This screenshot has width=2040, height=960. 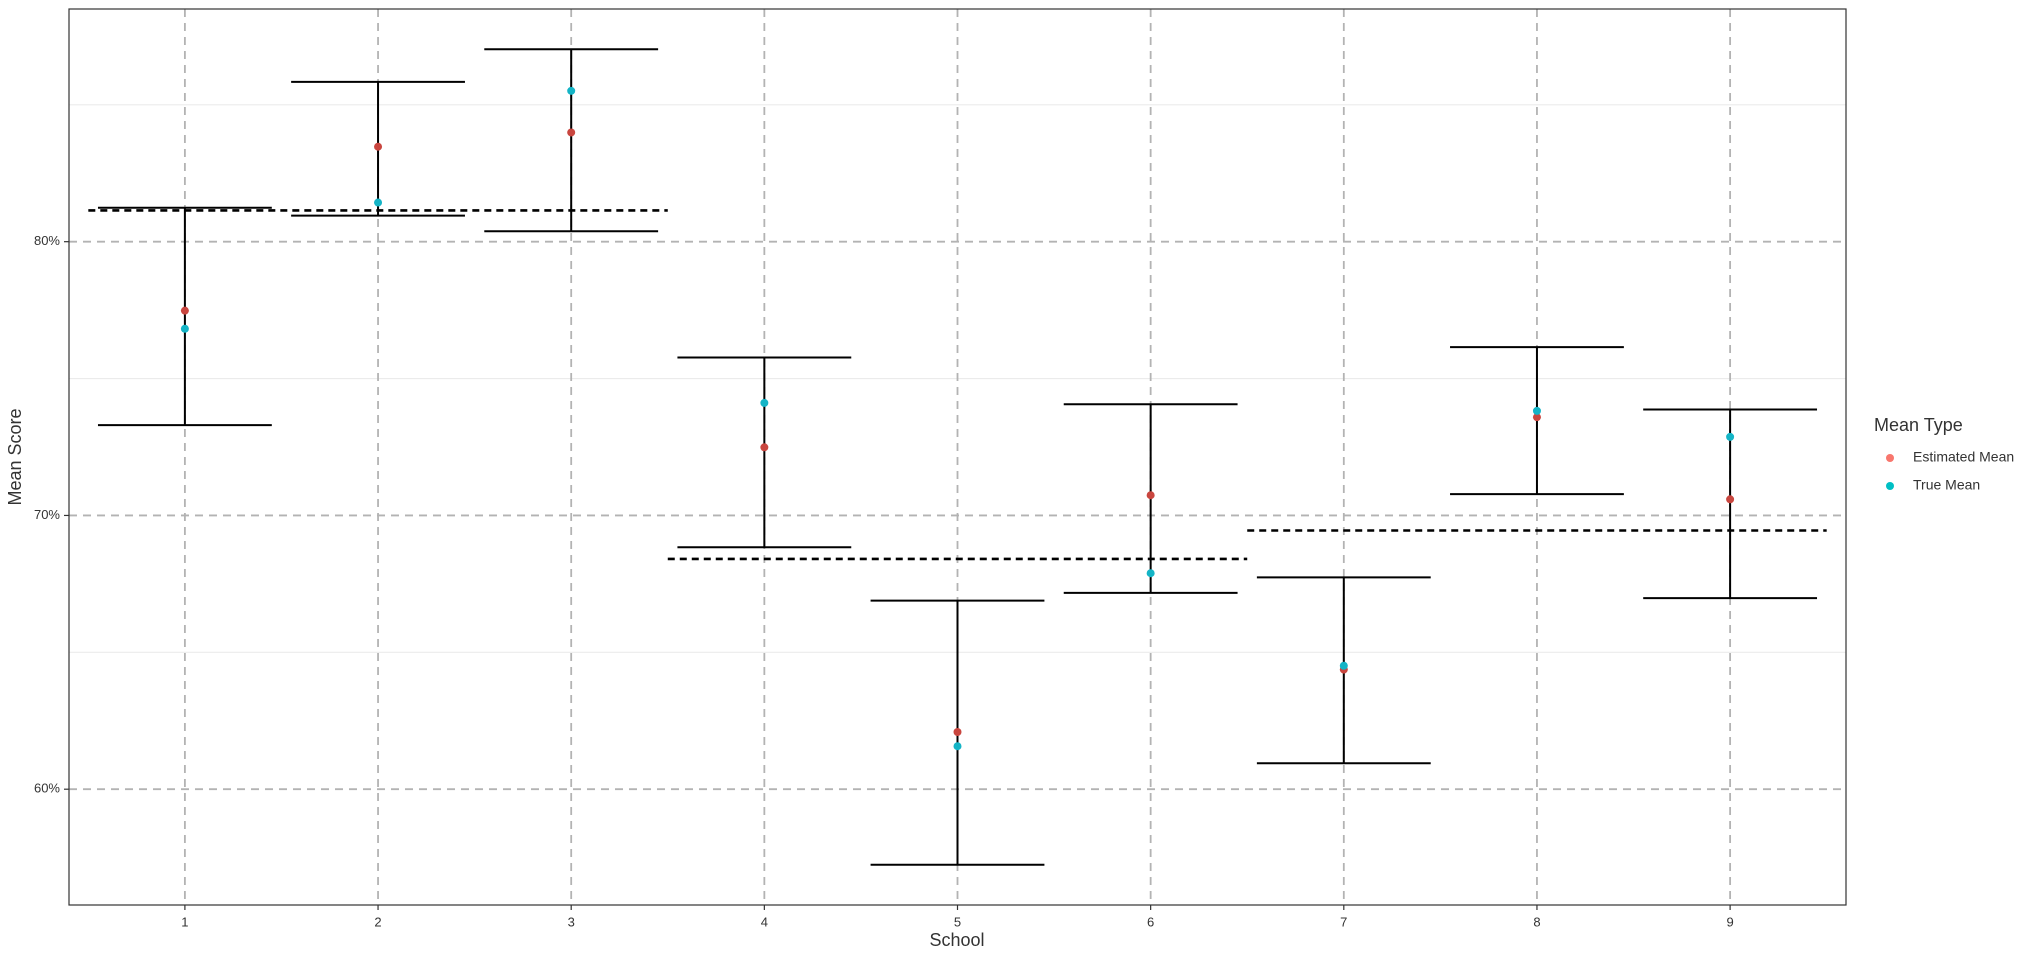 I want to click on y-tick-label: 60%, so click(x=47, y=788).